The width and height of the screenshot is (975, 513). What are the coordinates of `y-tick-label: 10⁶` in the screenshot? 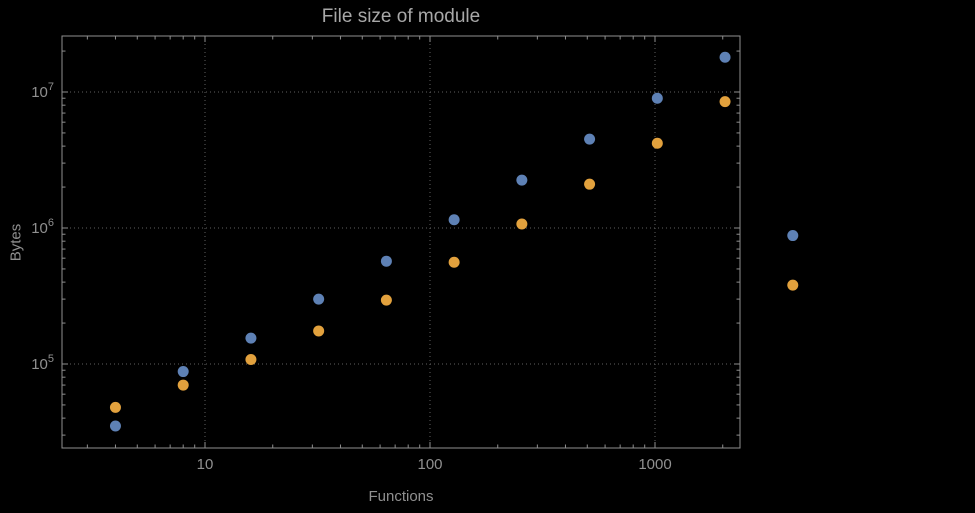 It's located at (42, 227).